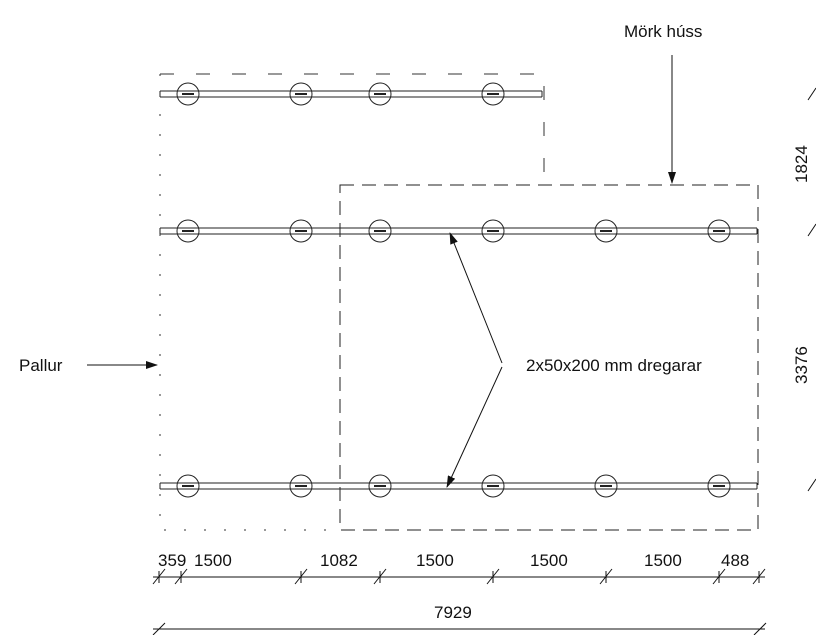  What do you see at coordinates (458, 486) in the screenshot?
I see `beam-bottom` at bounding box center [458, 486].